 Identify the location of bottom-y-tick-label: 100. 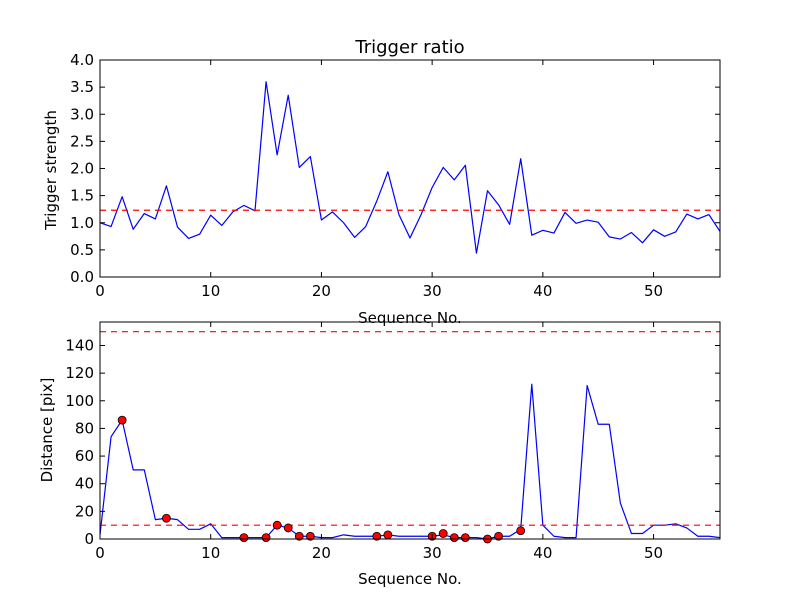
(79, 401).